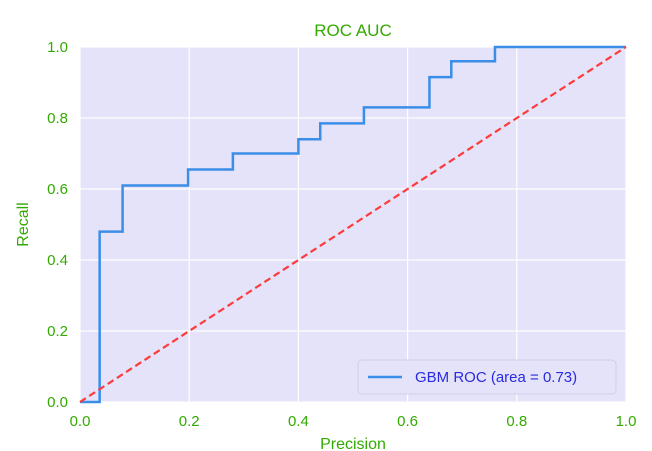  Describe the element at coordinates (57, 331) in the screenshot. I see `y-tick-label: 0.2` at that location.